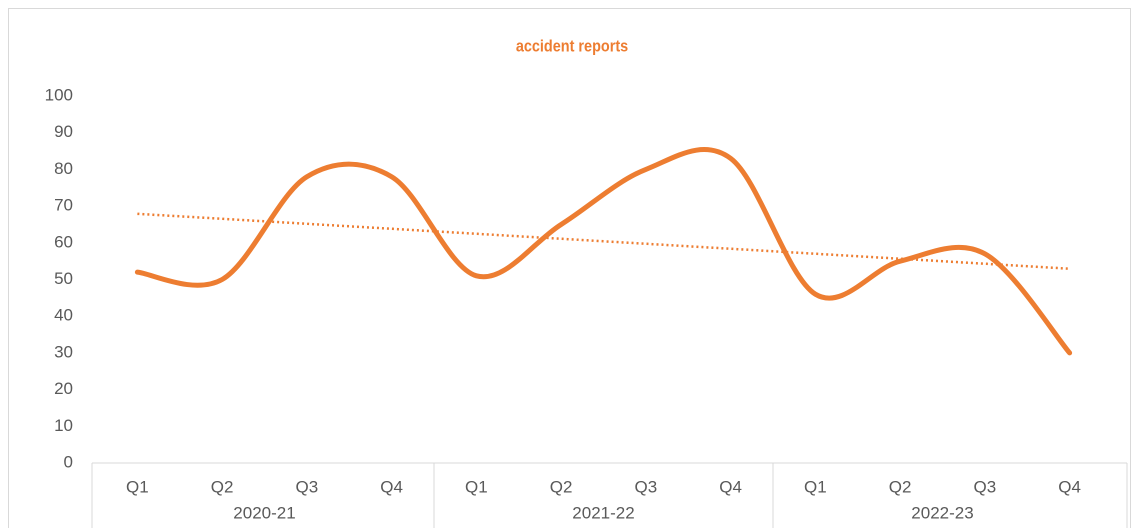 This screenshot has height=528, width=1139. Describe the element at coordinates (603, 241) in the screenshot. I see `trendline` at that location.